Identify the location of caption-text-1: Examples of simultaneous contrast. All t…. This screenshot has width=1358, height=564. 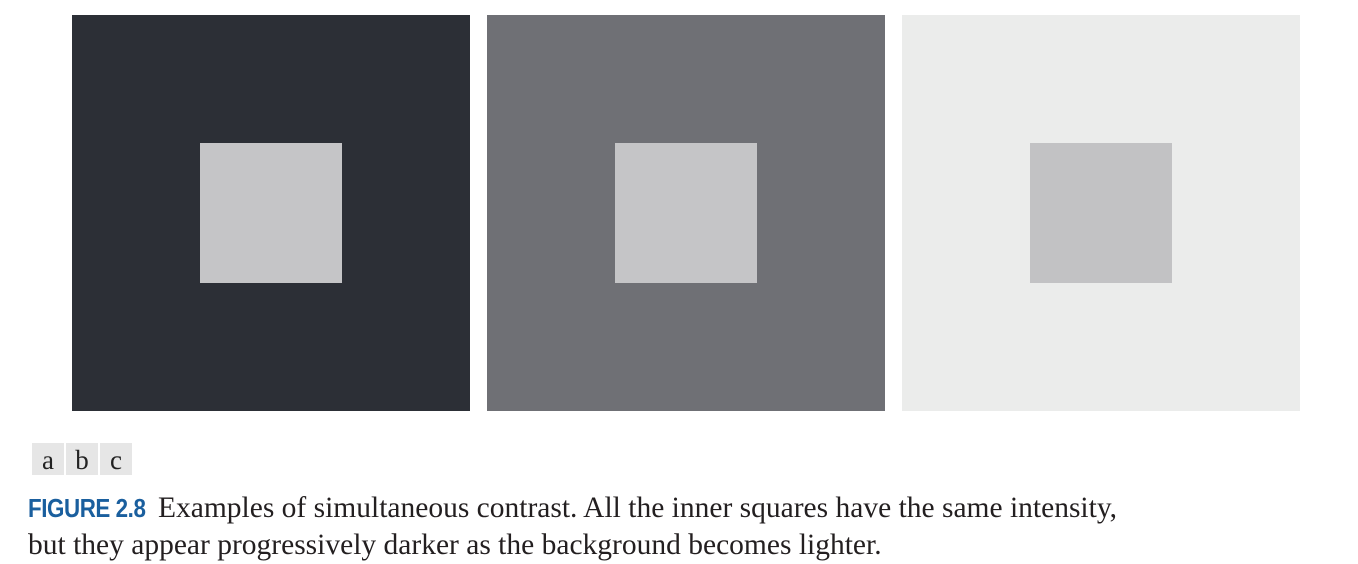
(637, 508).